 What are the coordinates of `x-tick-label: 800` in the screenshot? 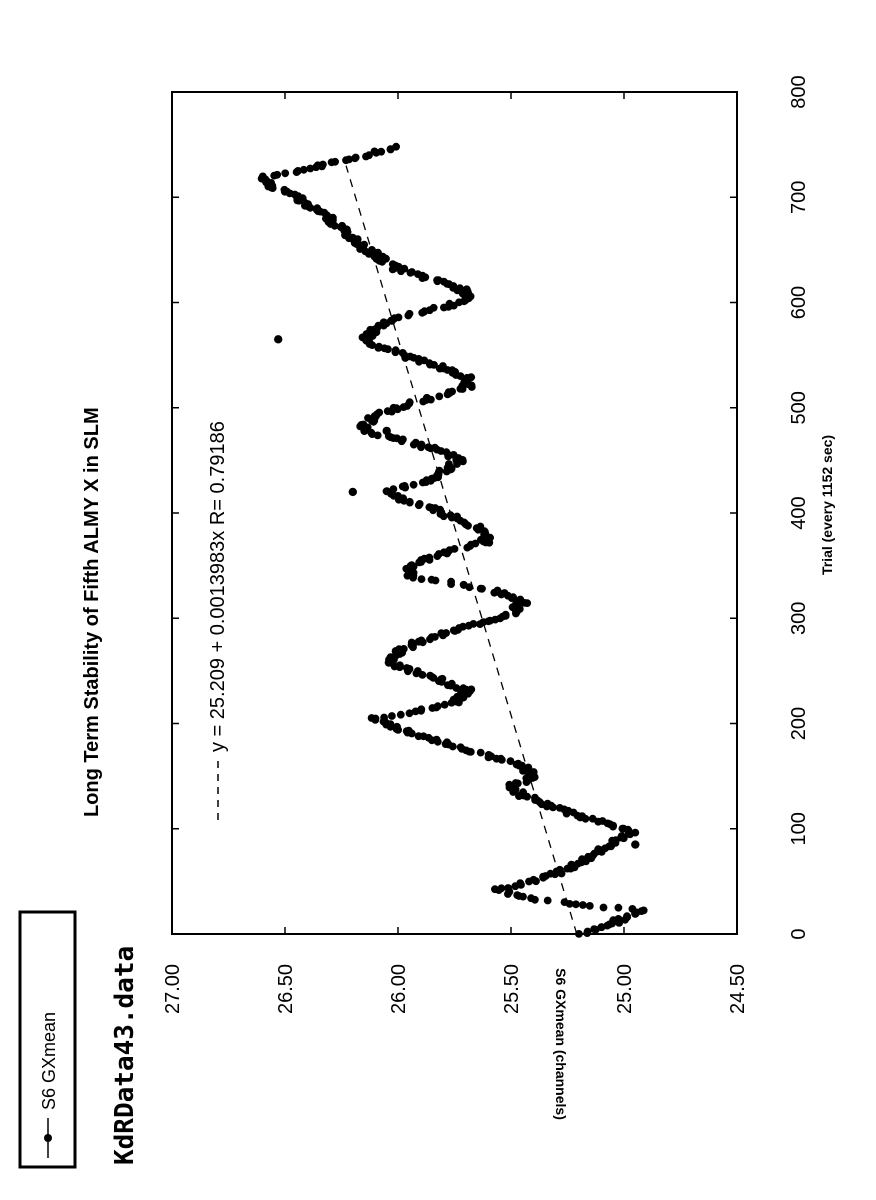 It's located at (799, 91).